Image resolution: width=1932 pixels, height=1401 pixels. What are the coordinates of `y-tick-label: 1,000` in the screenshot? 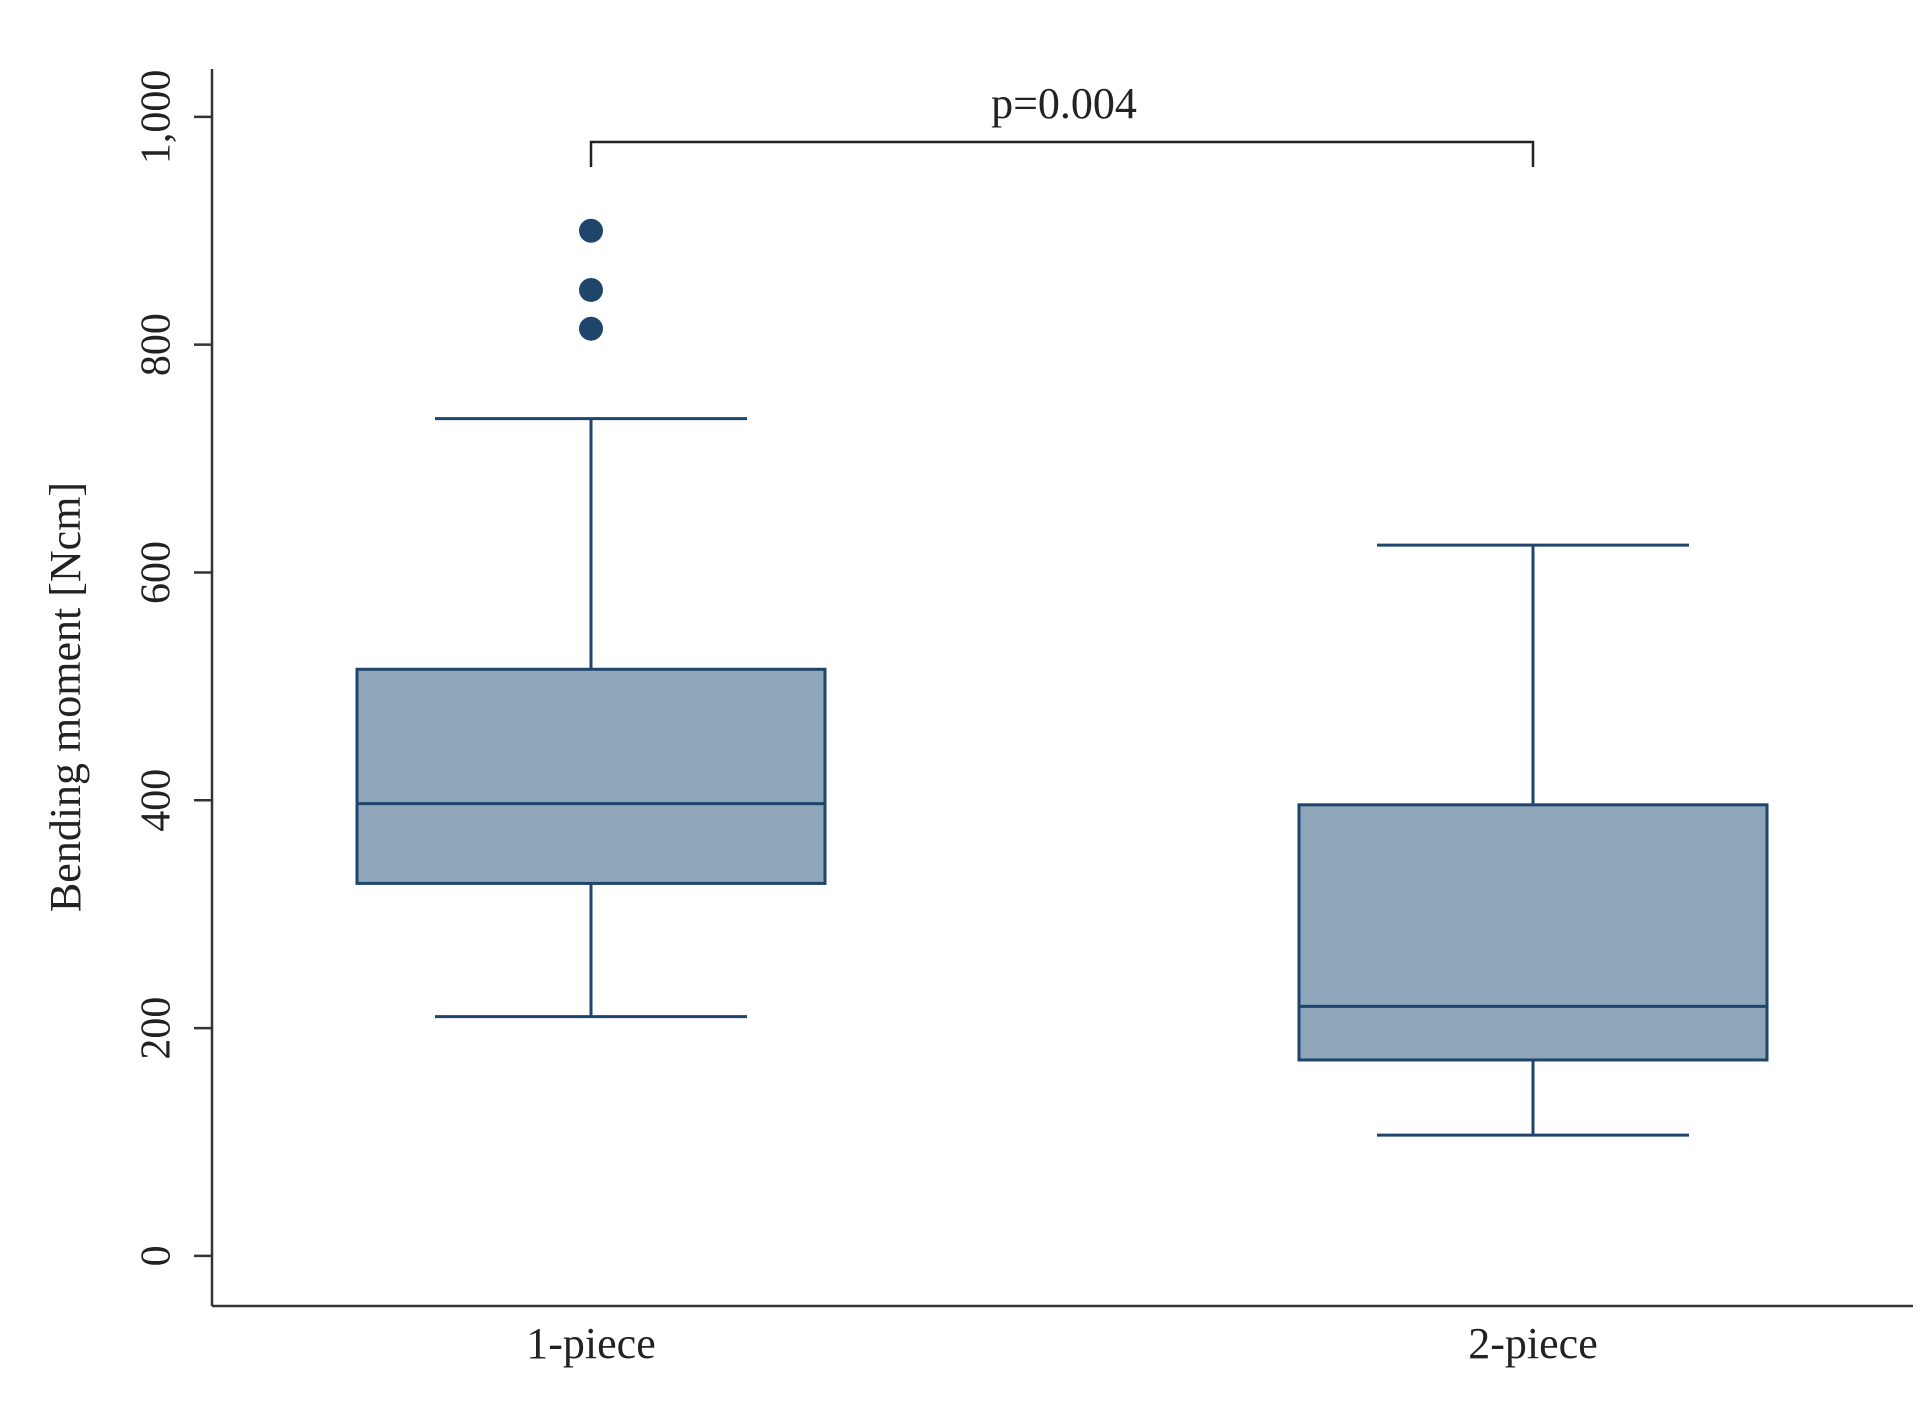 It's located at (157, 117).